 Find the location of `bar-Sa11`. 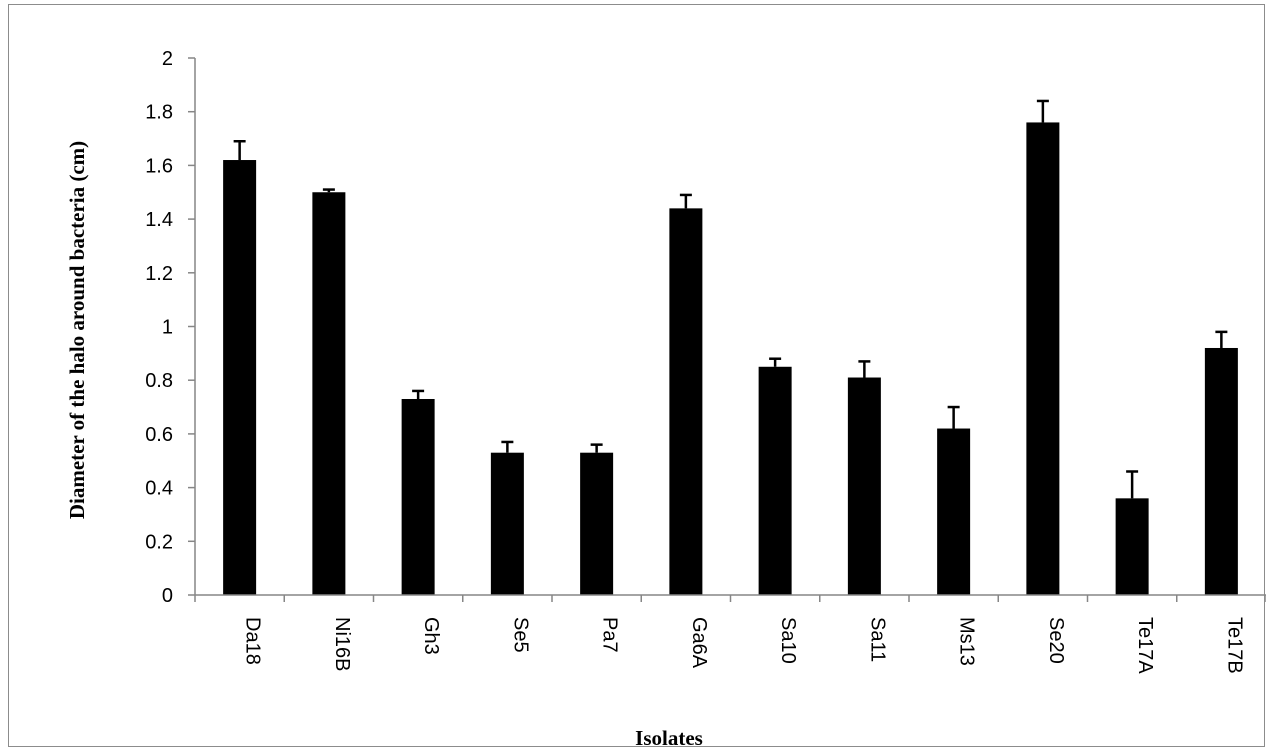

bar-Sa11 is located at coordinates (864, 486).